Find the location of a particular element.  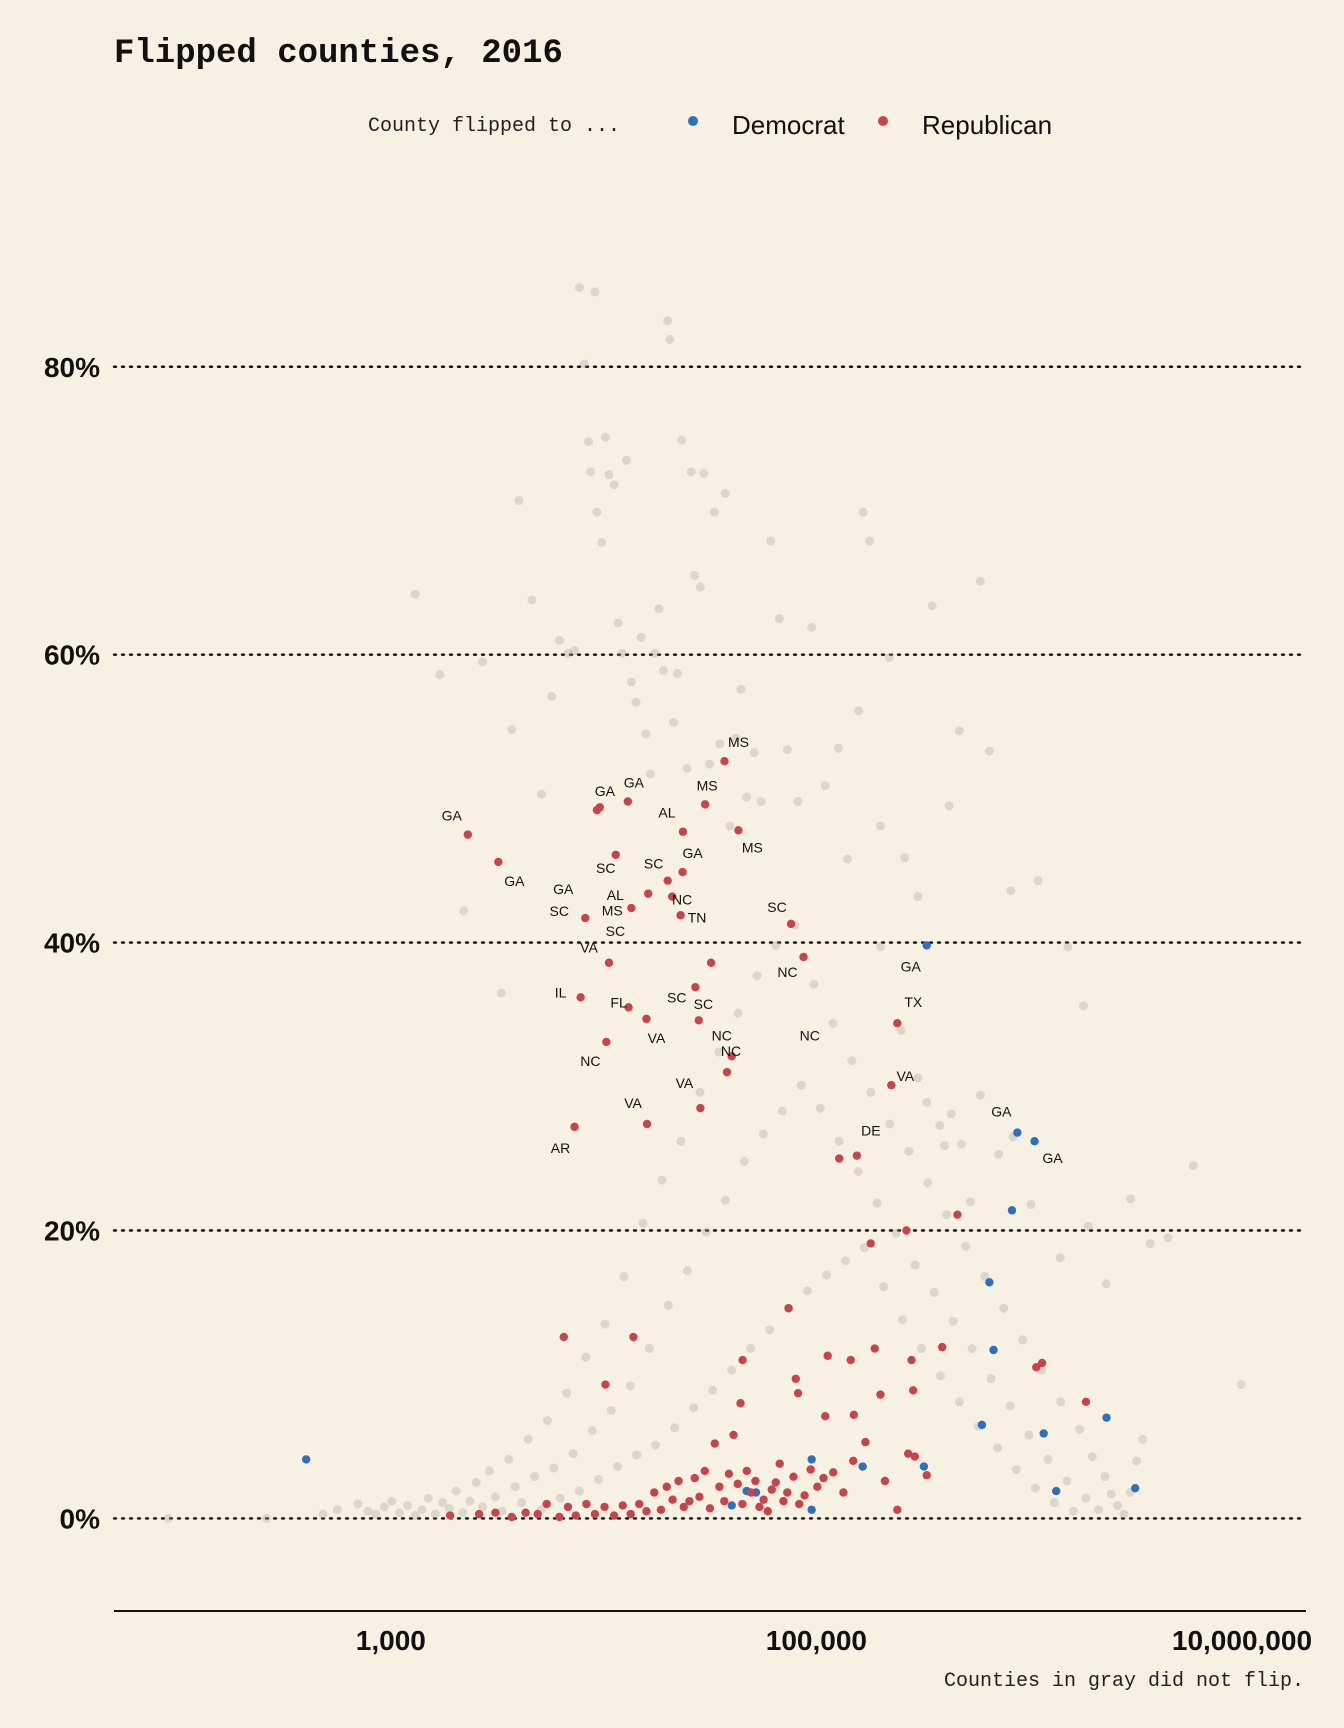

point-label: SC is located at coordinates (605, 868).